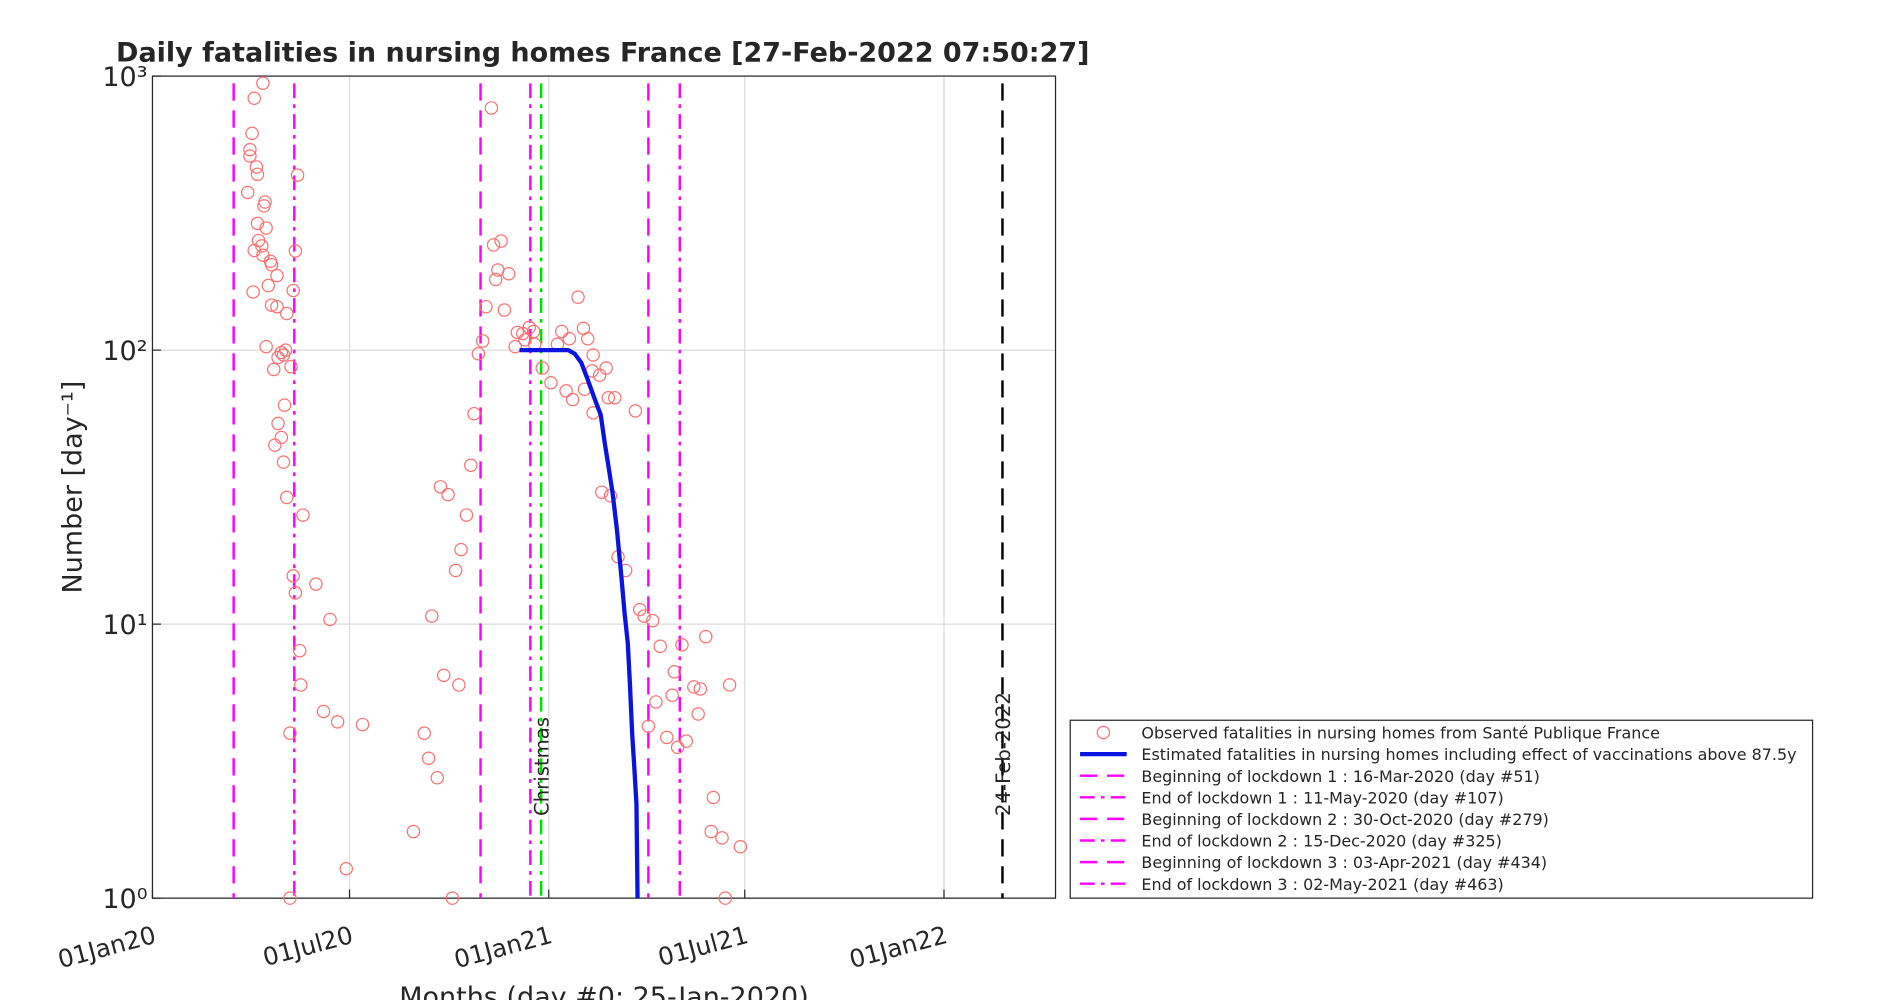 This screenshot has width=1900, height=1000. Describe the element at coordinates (503, 947) in the screenshot. I see `x-tick-label: 01Jan21` at that location.